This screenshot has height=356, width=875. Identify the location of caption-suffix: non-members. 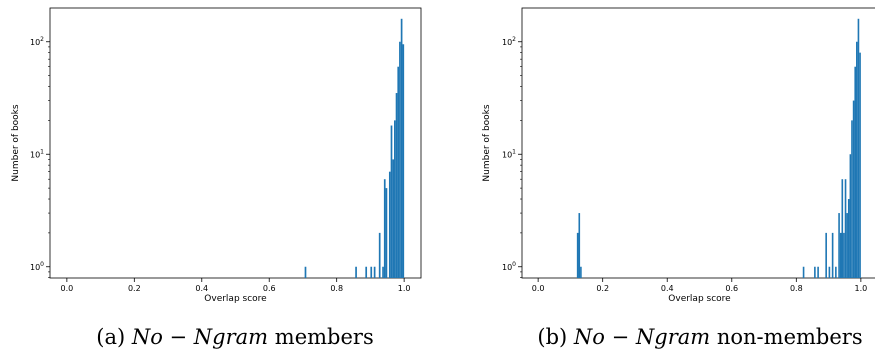
(786, 337).